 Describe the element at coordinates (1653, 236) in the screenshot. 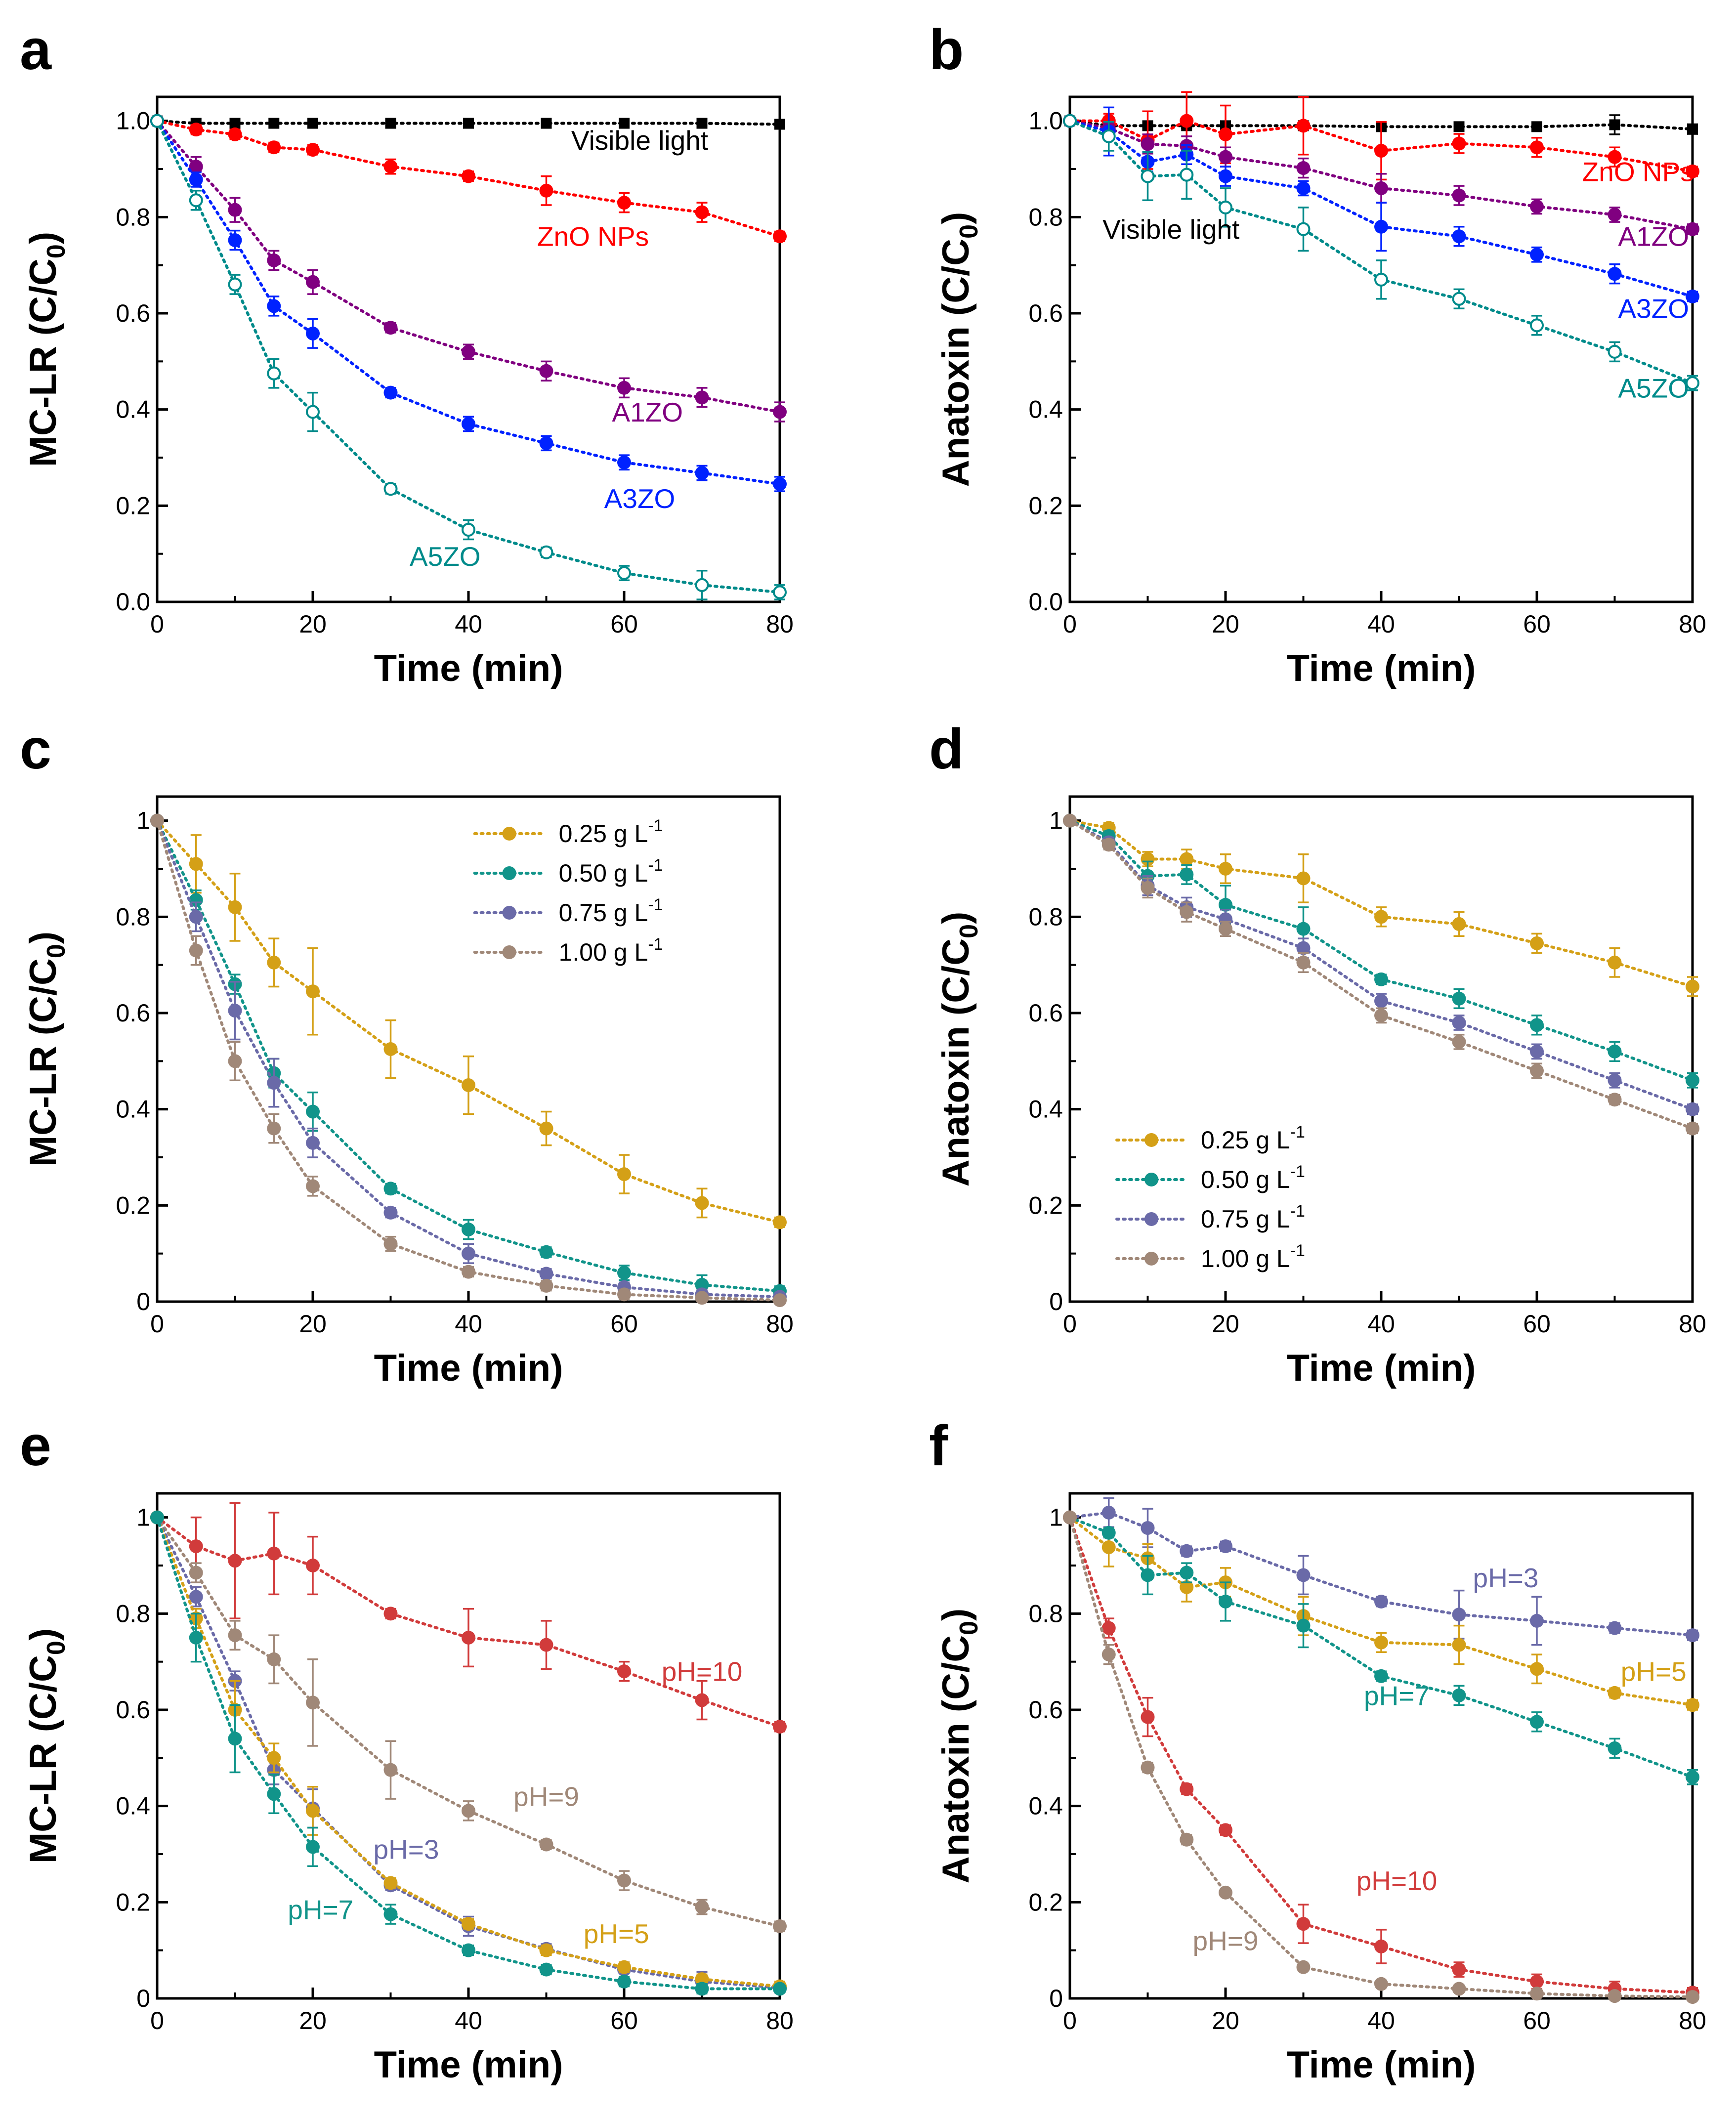

I see `series-annotation: A1ZO` at that location.